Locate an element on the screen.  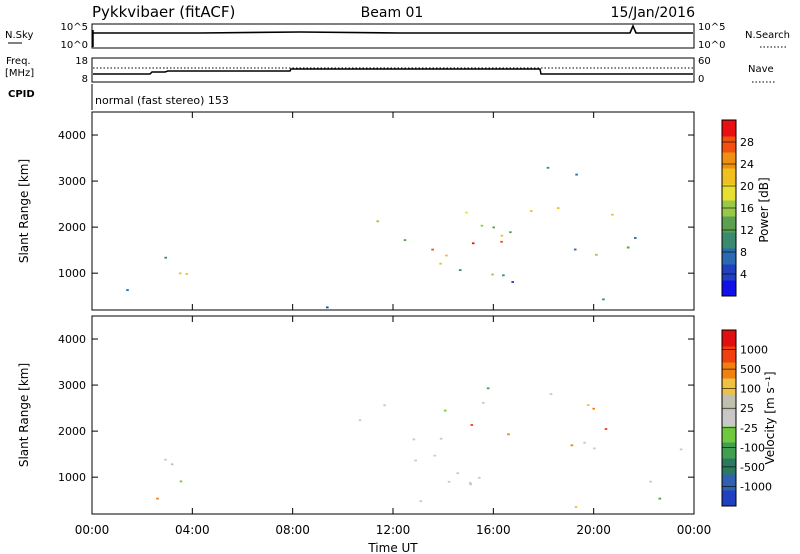
freq-panel-frame is located at coordinates (393, 70).